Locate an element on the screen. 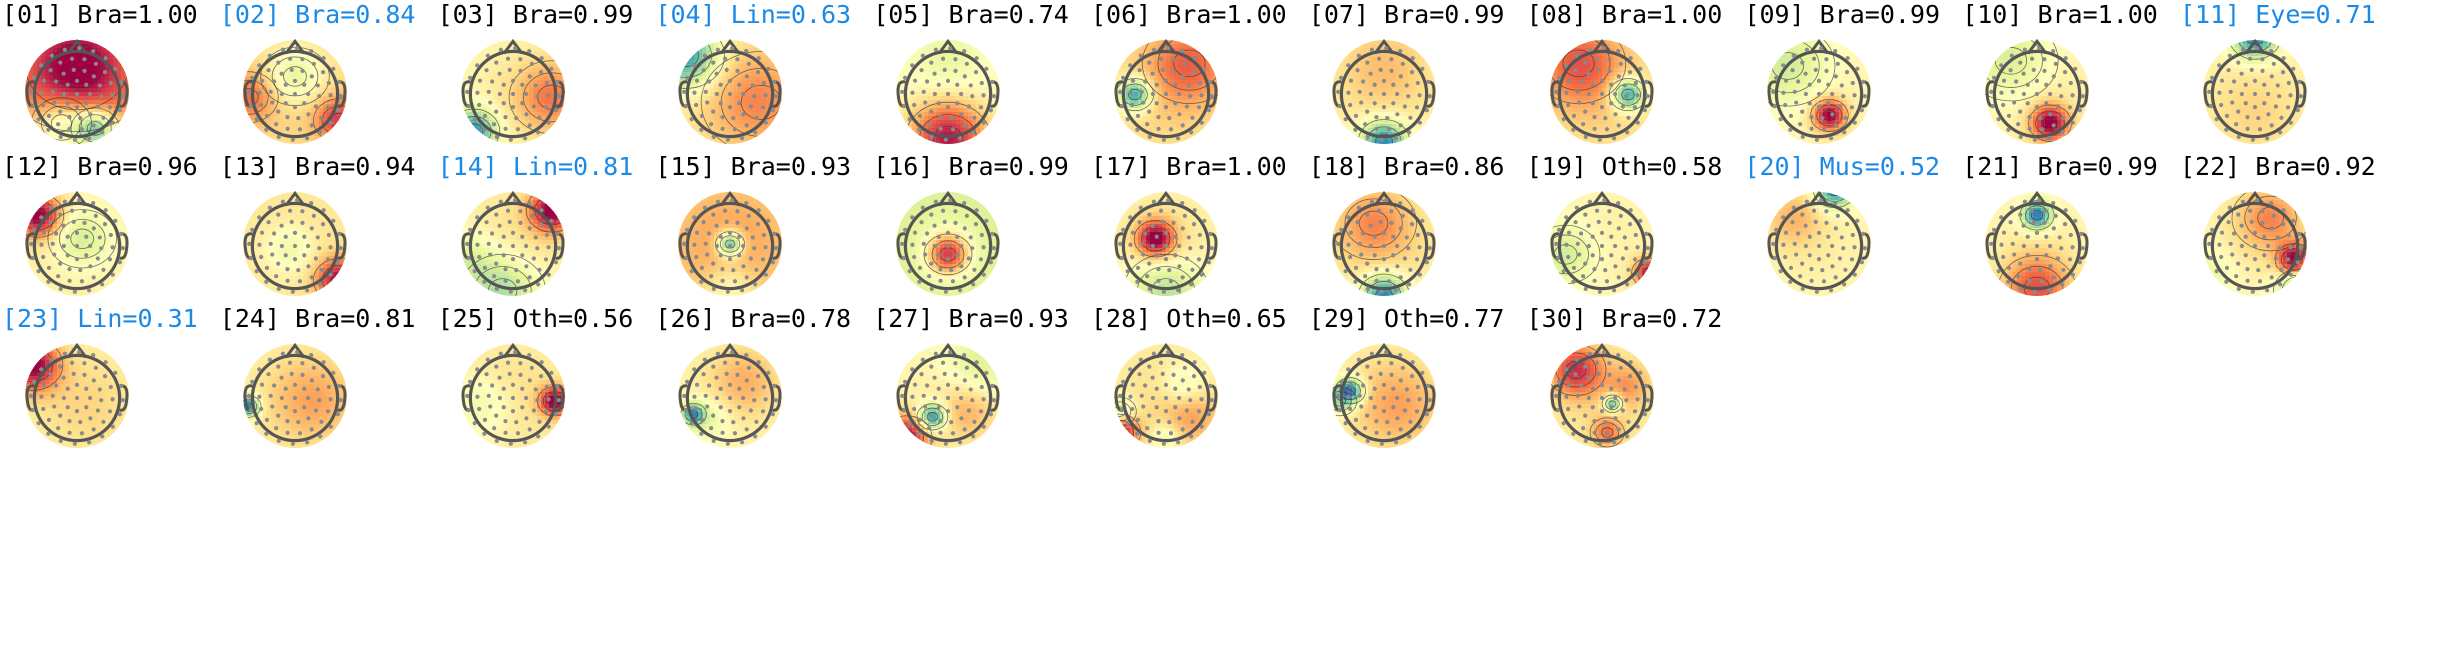 The height and width of the screenshot is (667, 2438). component-cell: [12] Bra=0.96 is located at coordinates (115, 263).